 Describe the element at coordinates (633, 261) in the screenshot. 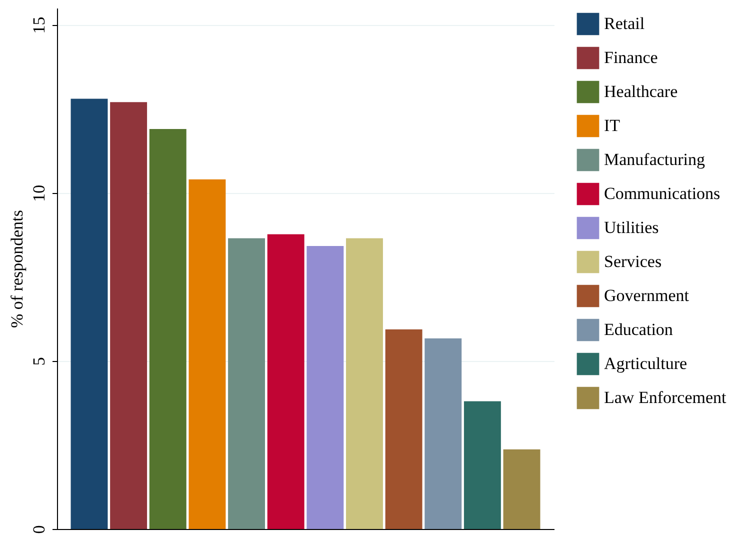

I see `legend-label: Services` at that location.